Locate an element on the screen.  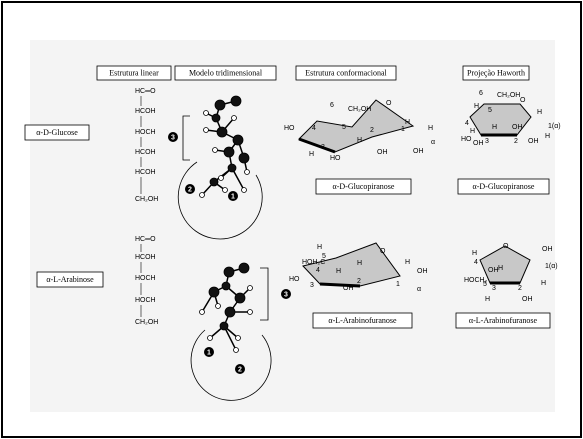
step-number: 1 is located at coordinates (209, 352).